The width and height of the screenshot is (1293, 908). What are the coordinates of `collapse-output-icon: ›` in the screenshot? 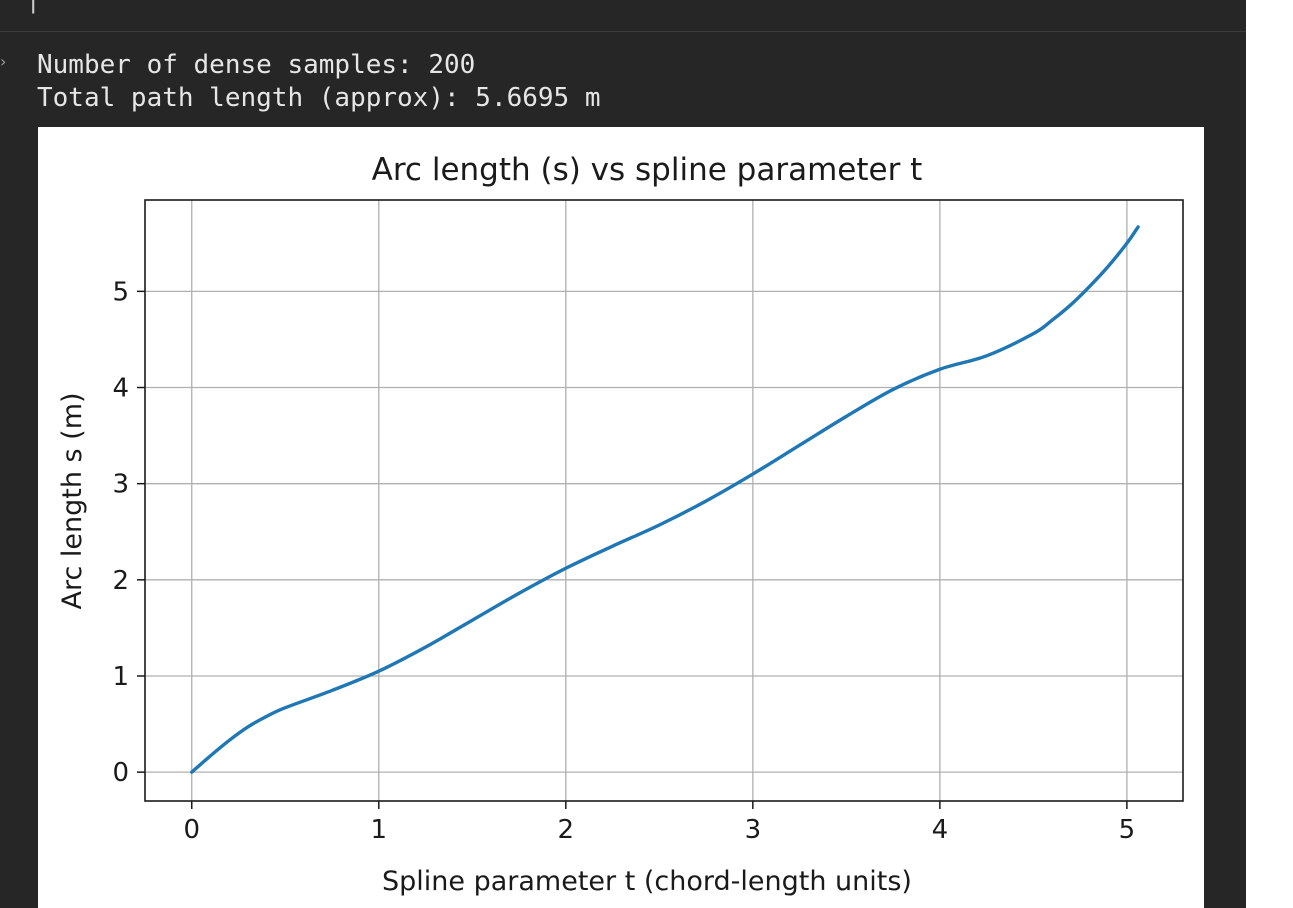 It's located at (3, 61).